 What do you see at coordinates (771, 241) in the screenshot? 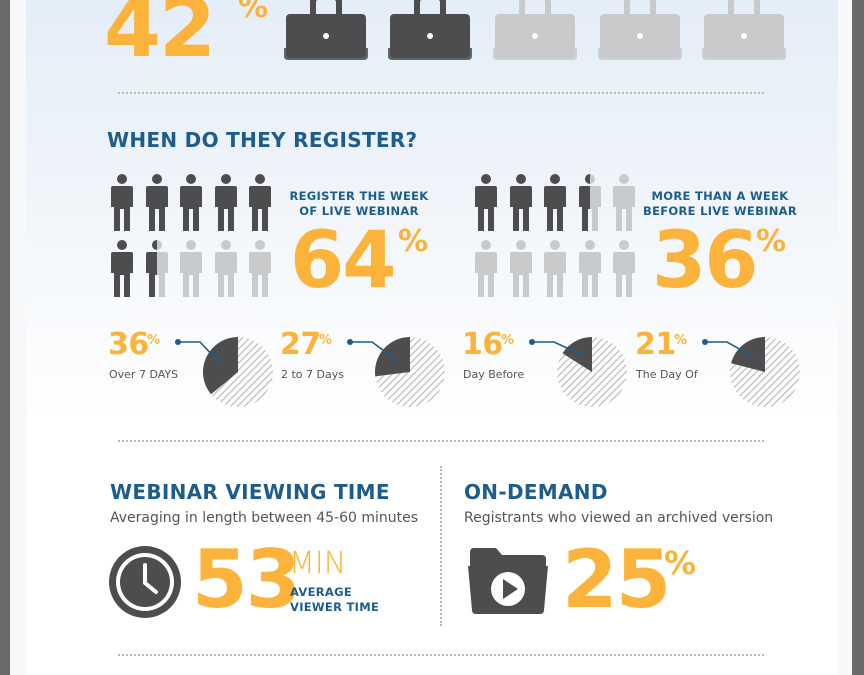
I see `more-than-week-unit: %` at bounding box center [771, 241].